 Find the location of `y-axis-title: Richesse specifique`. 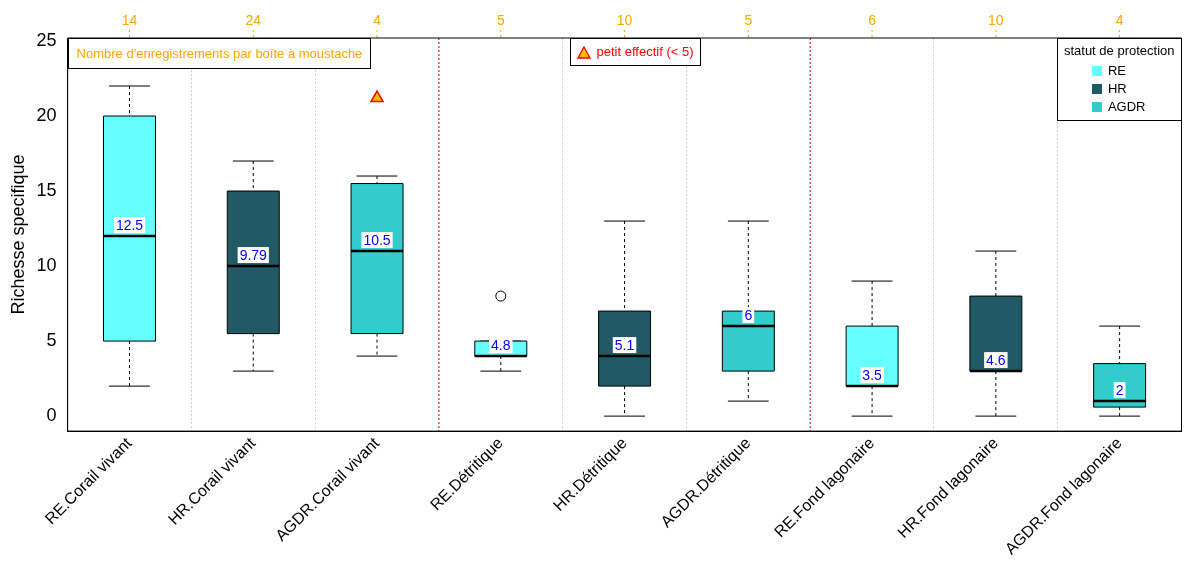

y-axis-title: Richesse specifique is located at coordinates (17, 234).